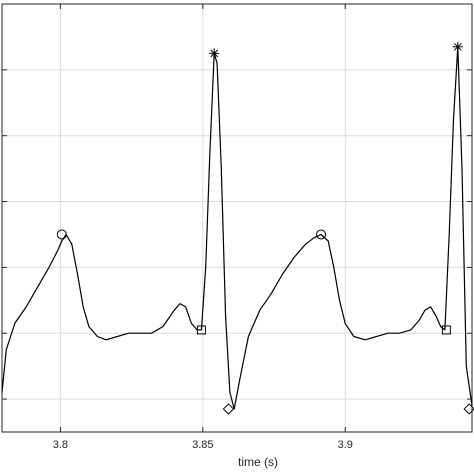  I want to click on tick-labels: 3.8 3.85 3.9, so click(203, 445).